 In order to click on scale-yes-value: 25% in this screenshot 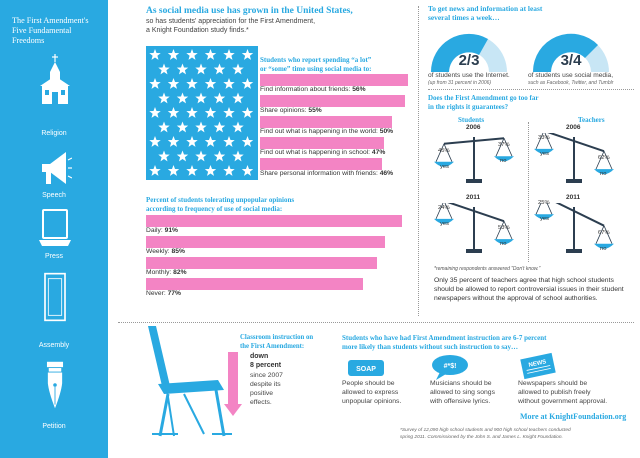, I will do `click(544, 203)`.